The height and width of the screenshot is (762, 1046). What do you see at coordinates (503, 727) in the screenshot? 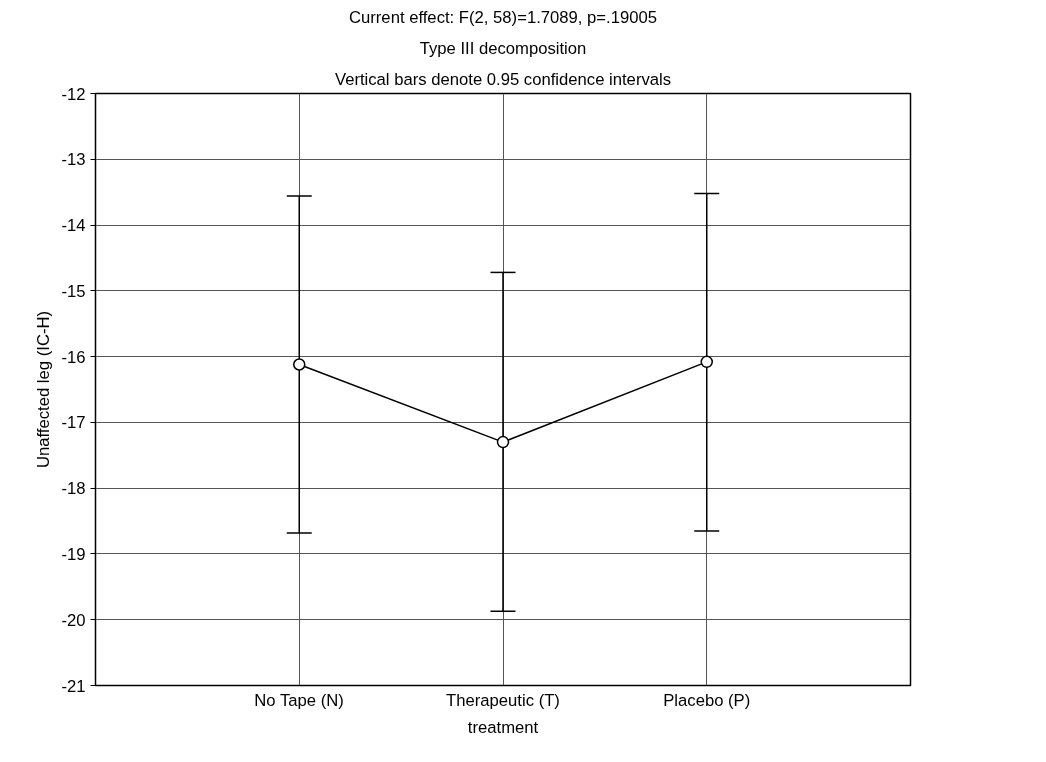
I see `x-axis-title: treatment` at bounding box center [503, 727].